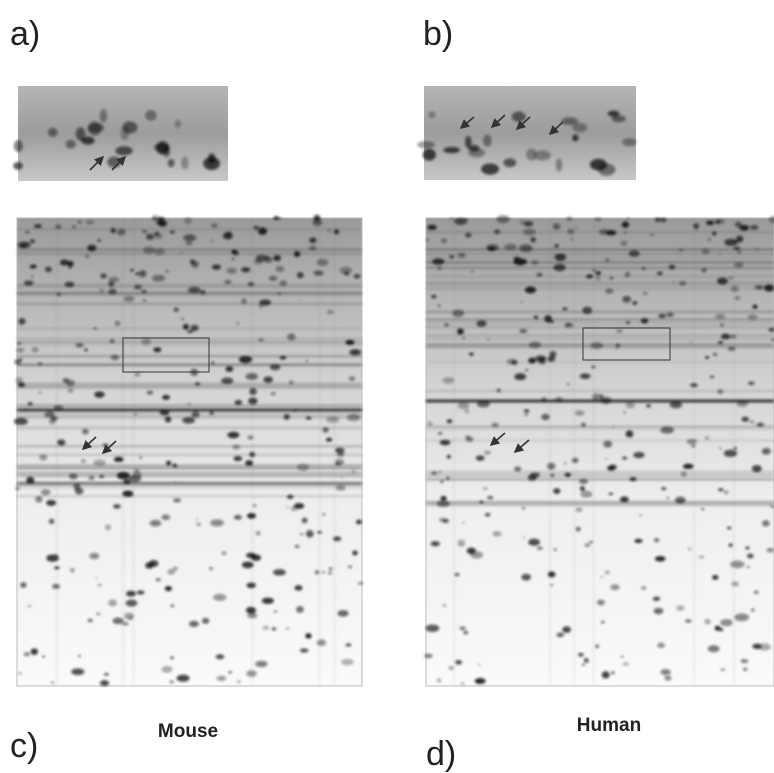 The width and height of the screenshot is (774, 773). What do you see at coordinates (609, 725) in the screenshot?
I see `caption: Human` at bounding box center [609, 725].